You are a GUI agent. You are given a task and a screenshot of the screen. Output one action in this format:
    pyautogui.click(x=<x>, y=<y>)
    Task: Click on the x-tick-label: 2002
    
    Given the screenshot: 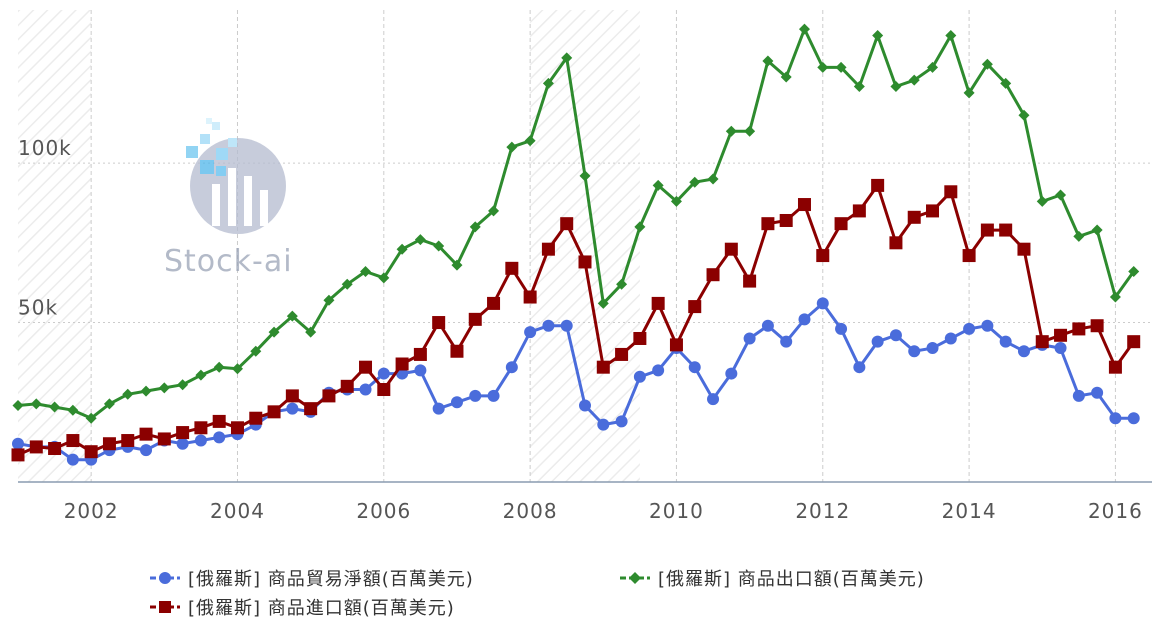 What is the action you would take?
    pyautogui.click(x=91, y=511)
    